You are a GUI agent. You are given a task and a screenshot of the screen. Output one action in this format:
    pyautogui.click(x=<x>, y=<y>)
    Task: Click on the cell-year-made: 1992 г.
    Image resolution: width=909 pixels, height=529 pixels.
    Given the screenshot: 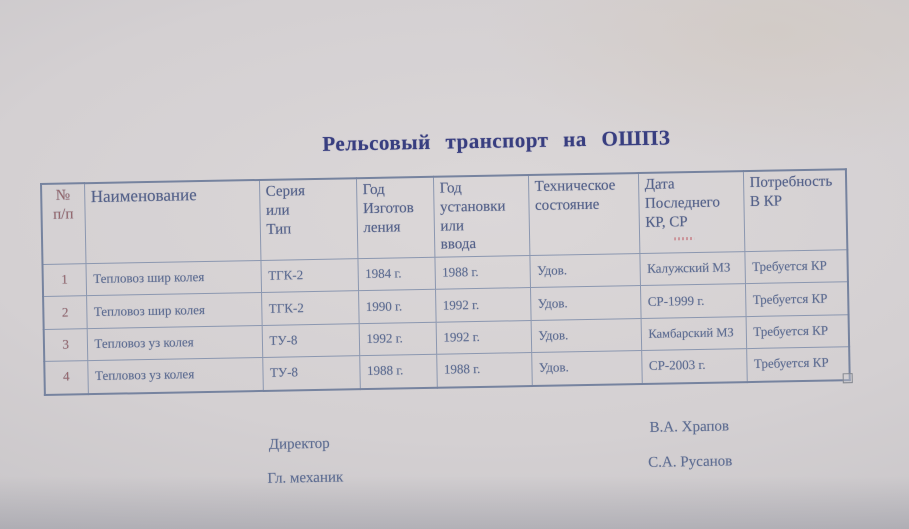 What is the action you would take?
    pyautogui.click(x=397, y=339)
    